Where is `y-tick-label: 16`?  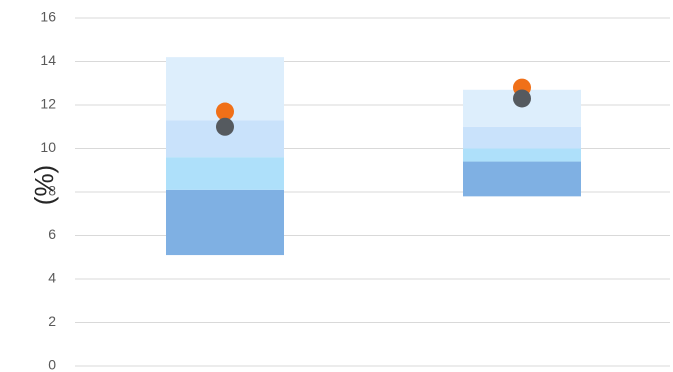
y-tick-label: 16 is located at coordinates (48, 17).